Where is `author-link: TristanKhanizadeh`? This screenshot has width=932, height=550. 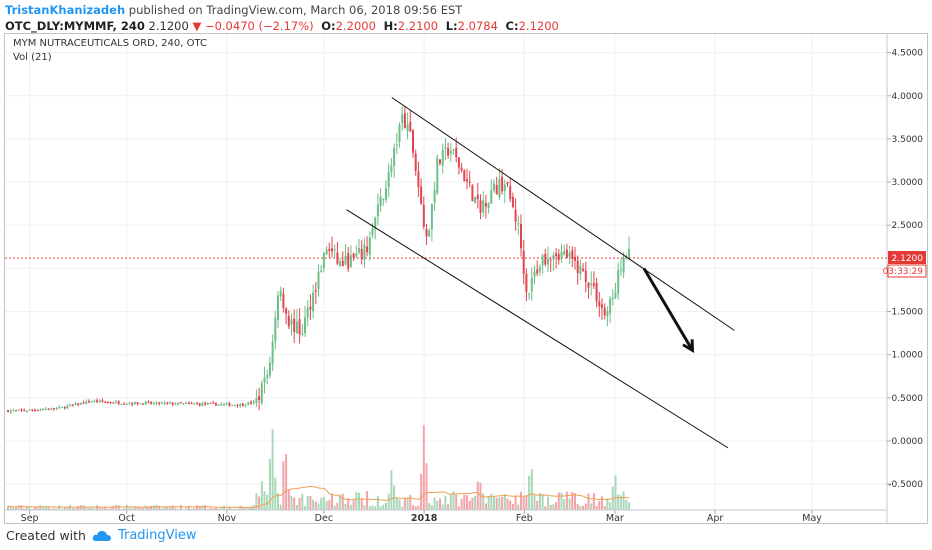
author-link: TristanKhanizadeh is located at coordinates (65, 10).